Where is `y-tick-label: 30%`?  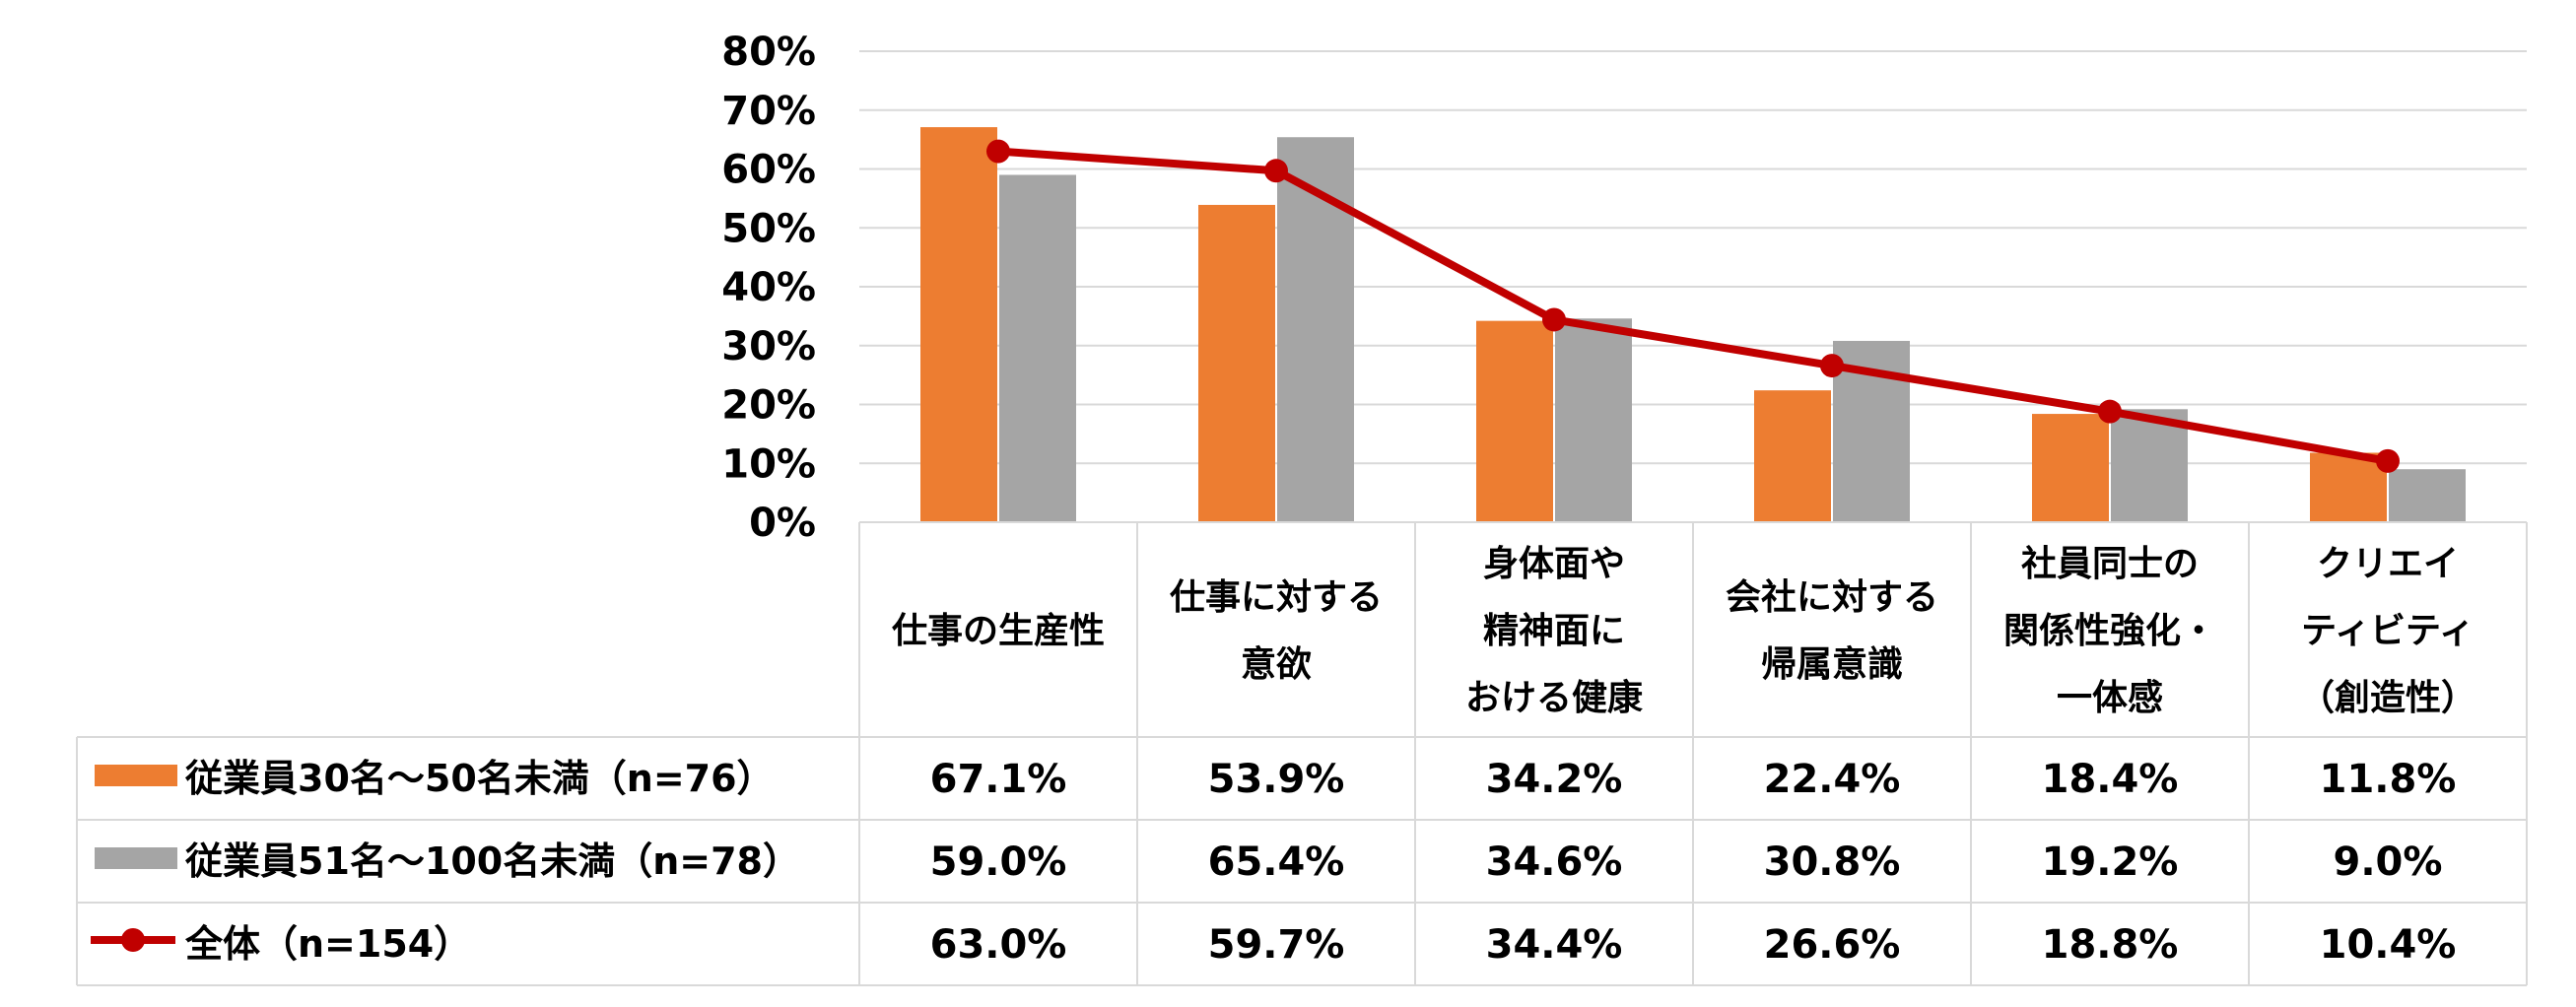
y-tick-label: 30% is located at coordinates (769, 346).